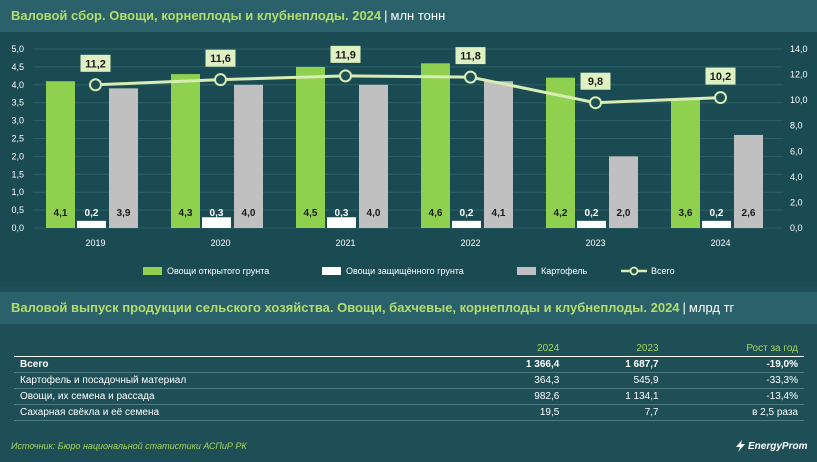  I want to click on legend-swatch-potato, so click(526, 271).